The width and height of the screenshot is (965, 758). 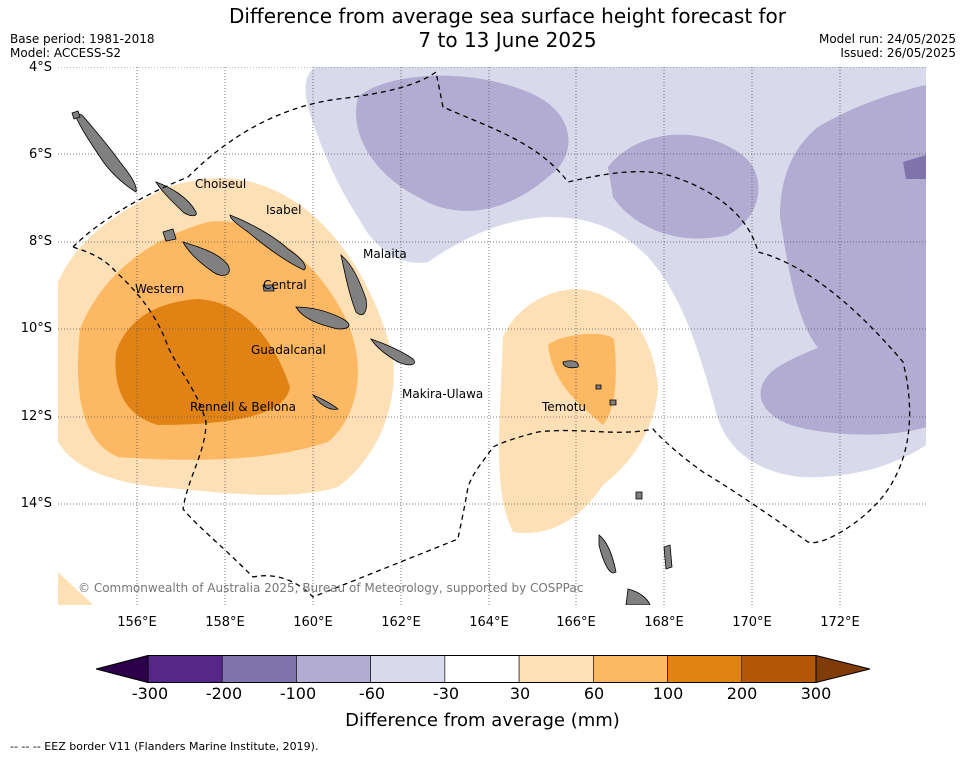 I want to click on metadata-left: Base period: 1981-2018 Model: ACCESS-S2, so click(x=82, y=46).